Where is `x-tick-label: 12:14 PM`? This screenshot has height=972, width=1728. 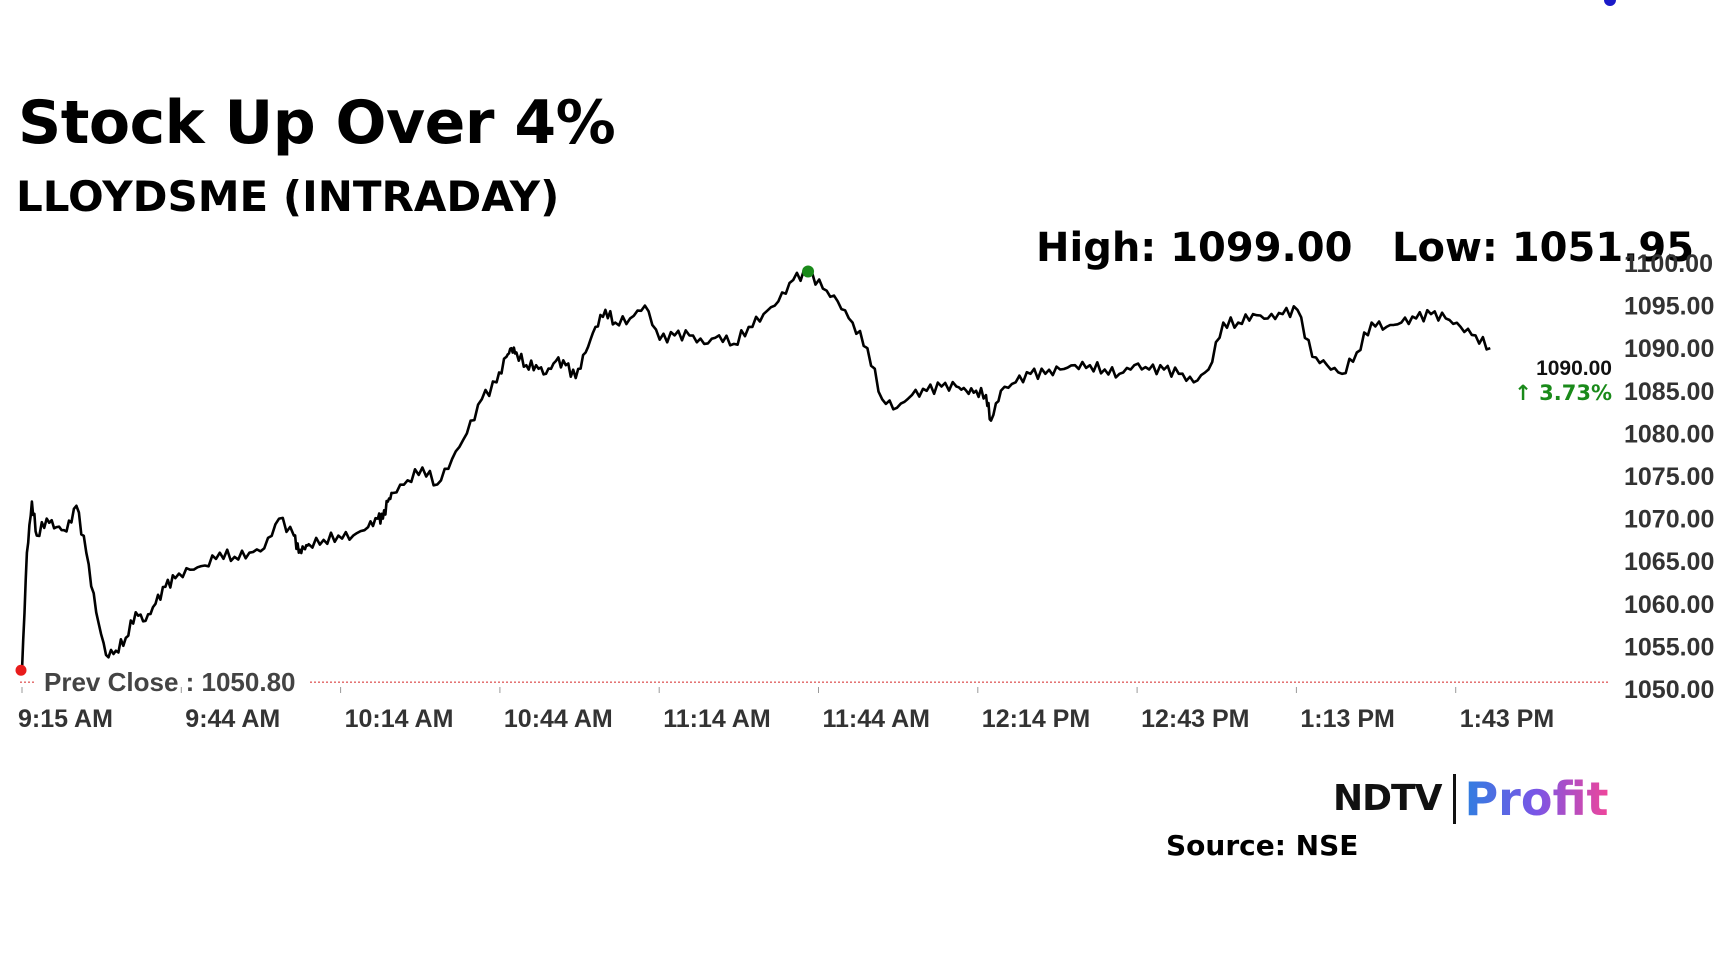 x-tick-label: 12:14 PM is located at coordinates (1036, 719).